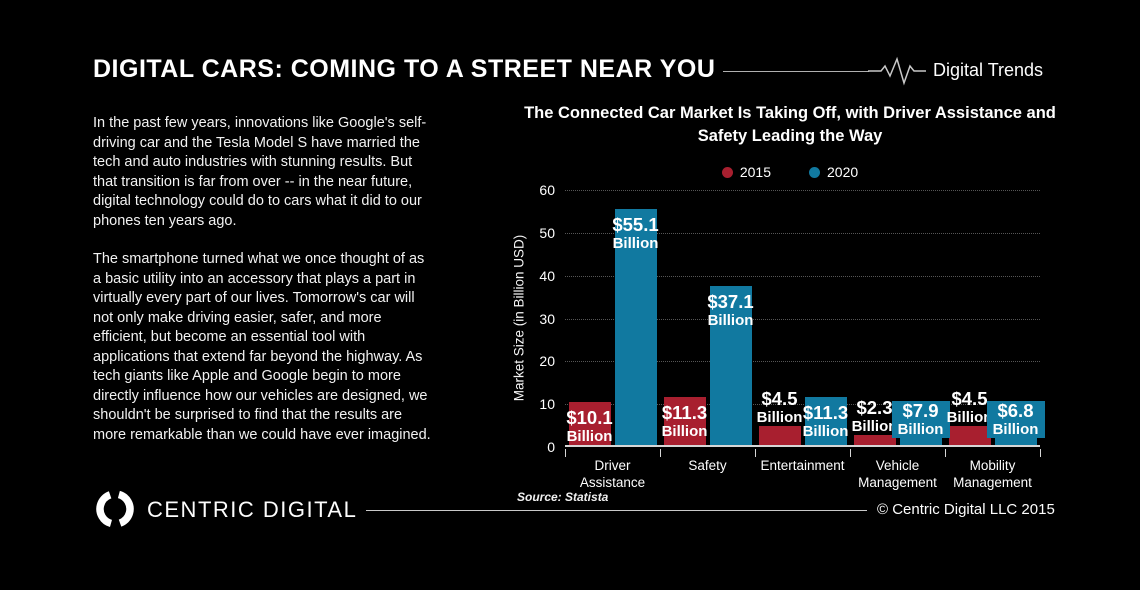  Describe the element at coordinates (616, 510) in the screenshot. I see `footer-divider-line` at that location.